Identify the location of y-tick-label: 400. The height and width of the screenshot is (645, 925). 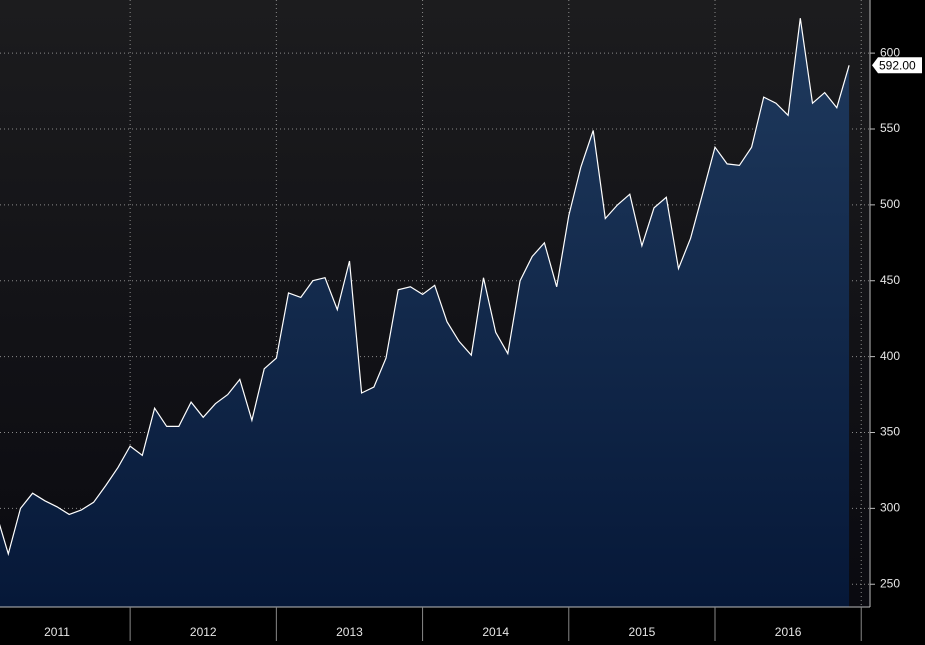
(890, 356).